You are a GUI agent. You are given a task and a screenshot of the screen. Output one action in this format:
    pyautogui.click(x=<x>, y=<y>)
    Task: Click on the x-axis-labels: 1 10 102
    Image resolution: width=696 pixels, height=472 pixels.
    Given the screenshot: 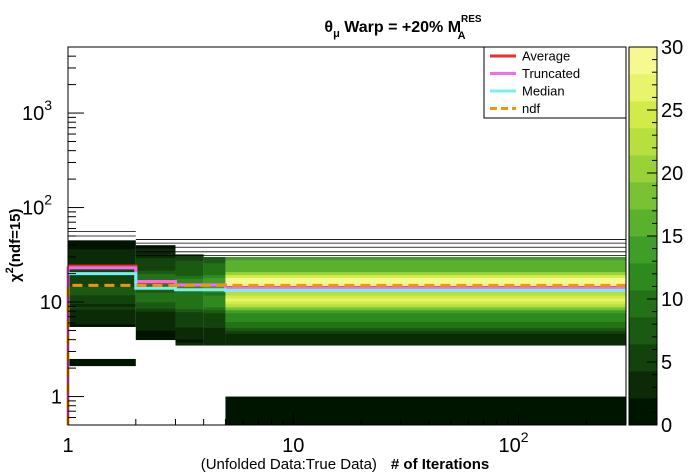 What is the action you would take?
    pyautogui.click(x=295, y=443)
    